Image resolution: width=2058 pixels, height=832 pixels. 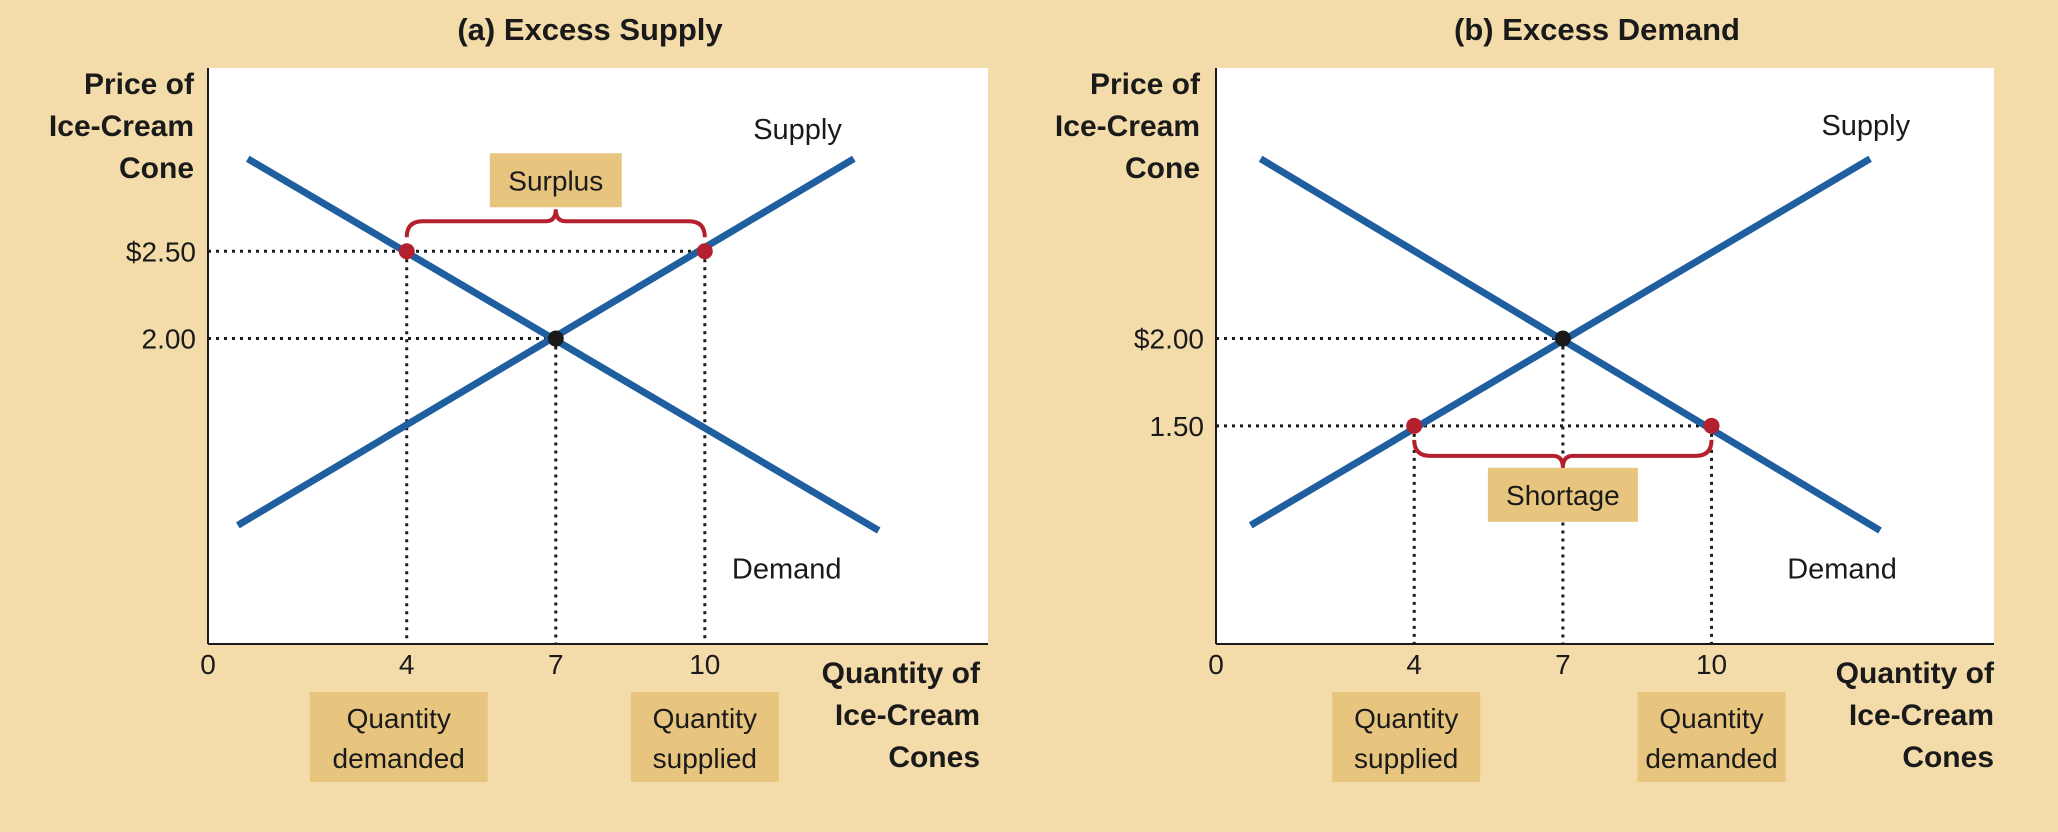 I want to click on supply-curve-label-0: Supply, so click(x=797, y=130).